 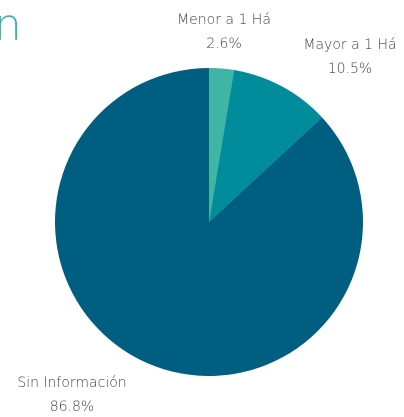 I want to click on slice-value-label: 2.6%, so click(x=224, y=44).